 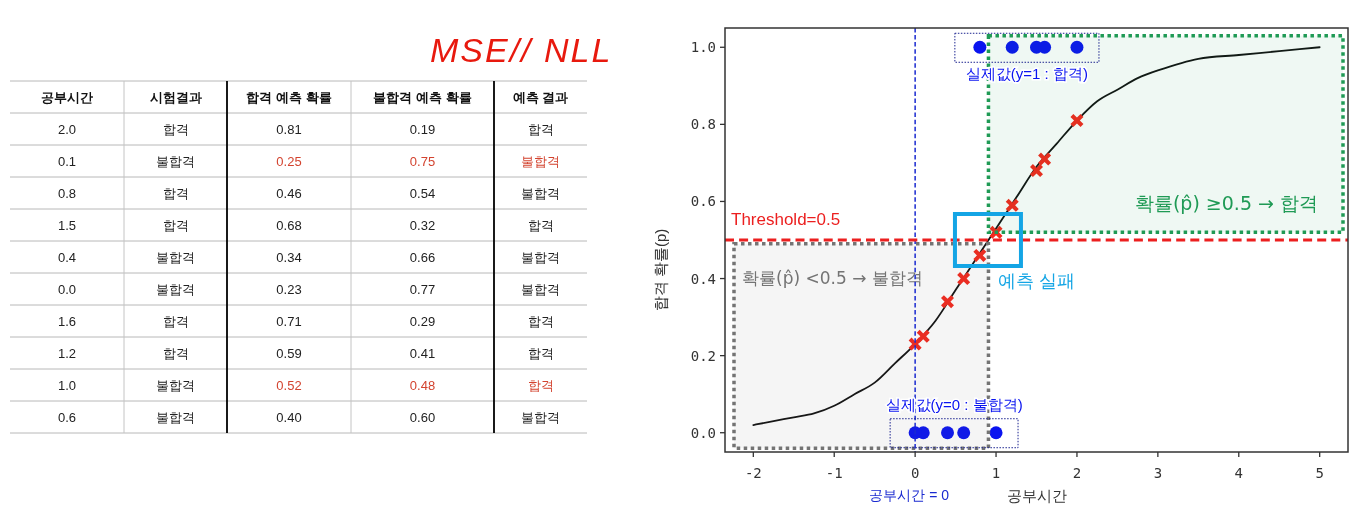 I want to click on category-label: 공부시간, so click(x=67, y=97).